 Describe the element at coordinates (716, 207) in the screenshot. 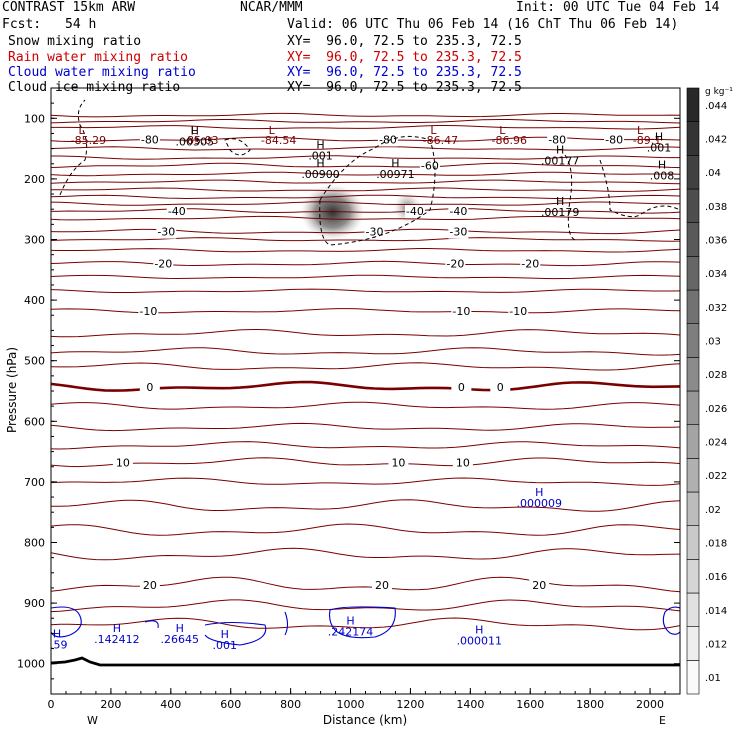

I see `colorbar-label: .038` at that location.